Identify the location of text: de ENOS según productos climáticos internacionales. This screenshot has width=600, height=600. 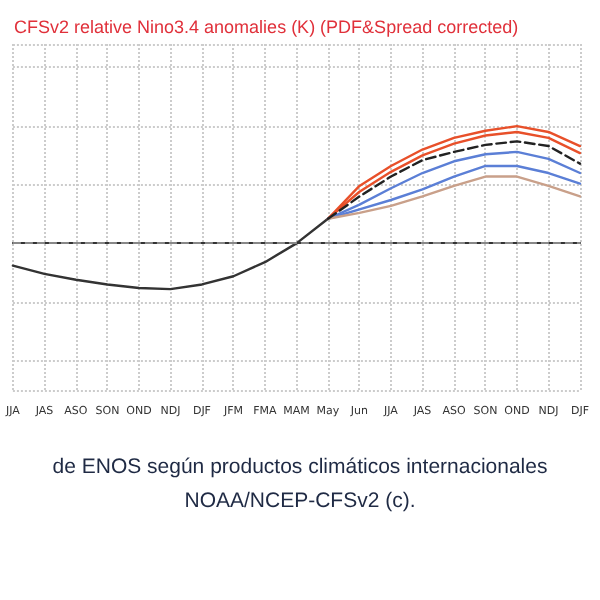
(300, 467).